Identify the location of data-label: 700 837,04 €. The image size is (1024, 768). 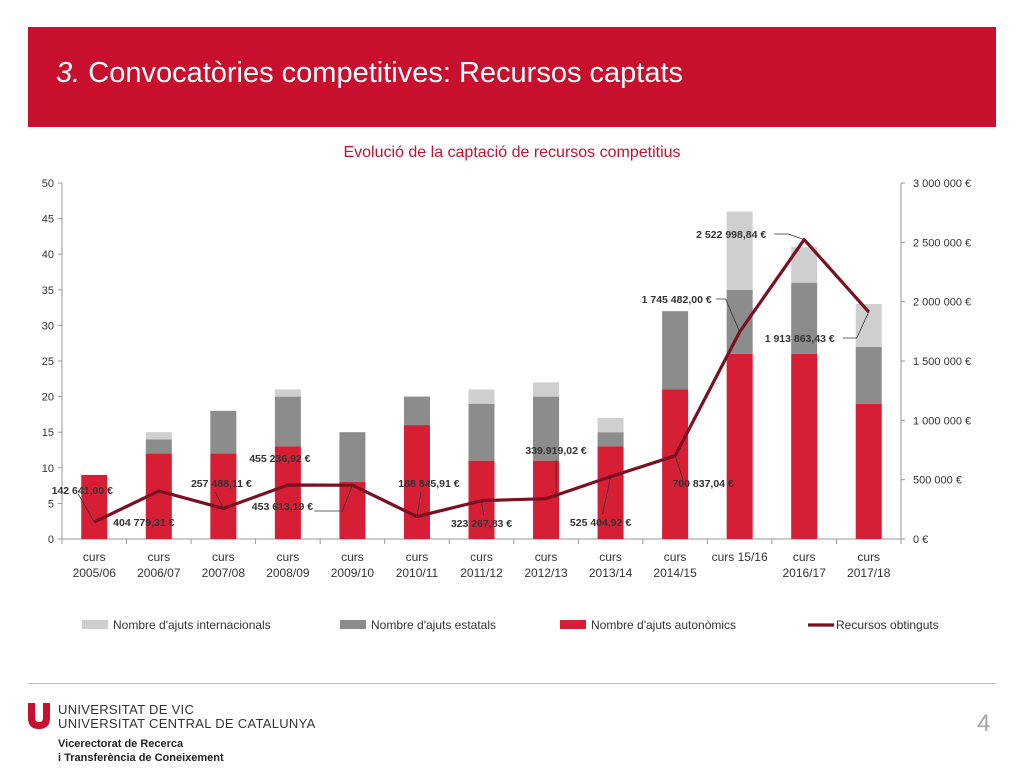
(702, 484).